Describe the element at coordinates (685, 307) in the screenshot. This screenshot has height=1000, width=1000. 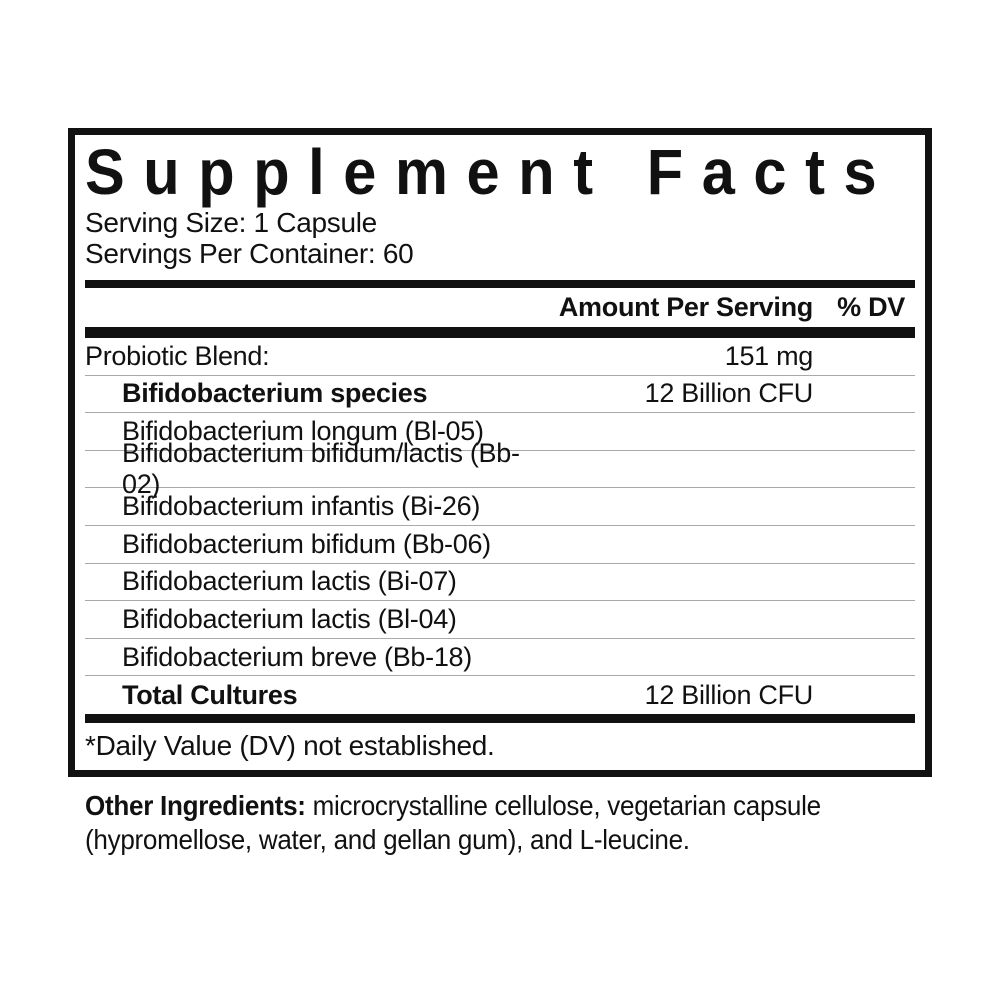
I see `amount-per-serving-header: Amount Per Serving` at that location.